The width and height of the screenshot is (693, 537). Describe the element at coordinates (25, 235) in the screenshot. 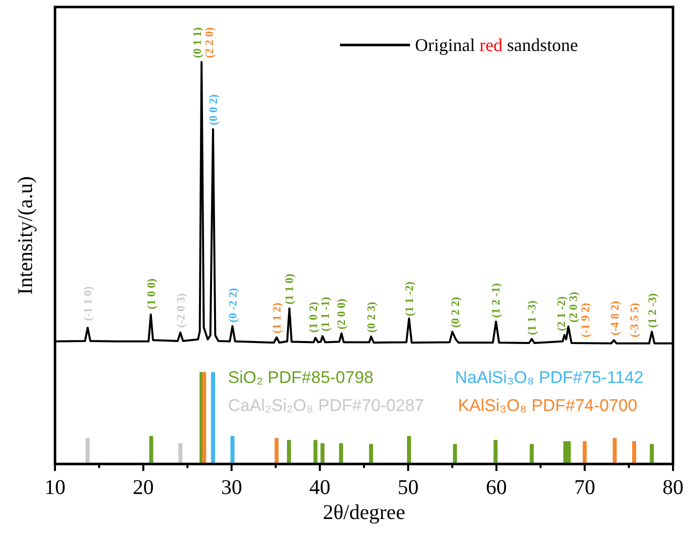

I see `y-axis-title: Intensity/(a.u)` at that location.